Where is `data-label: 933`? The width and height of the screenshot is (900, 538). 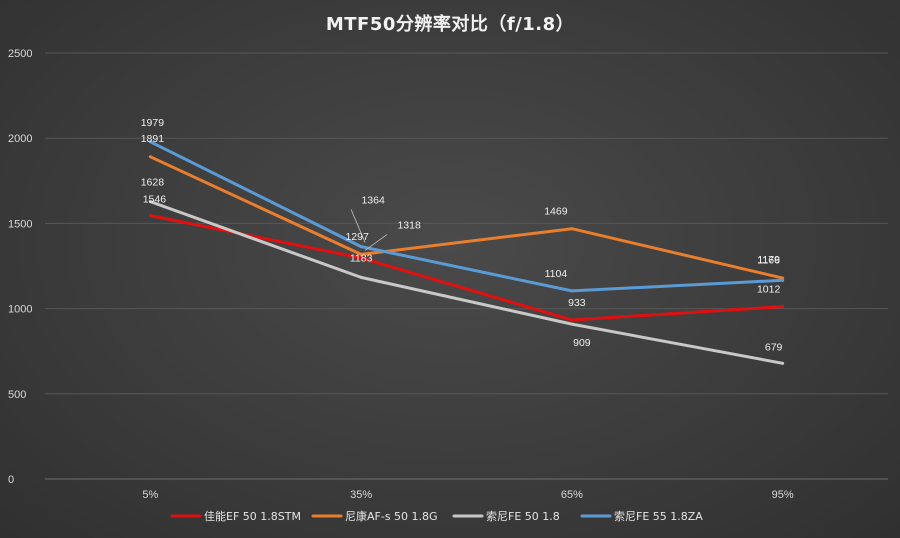
data-label: 933 is located at coordinates (577, 303).